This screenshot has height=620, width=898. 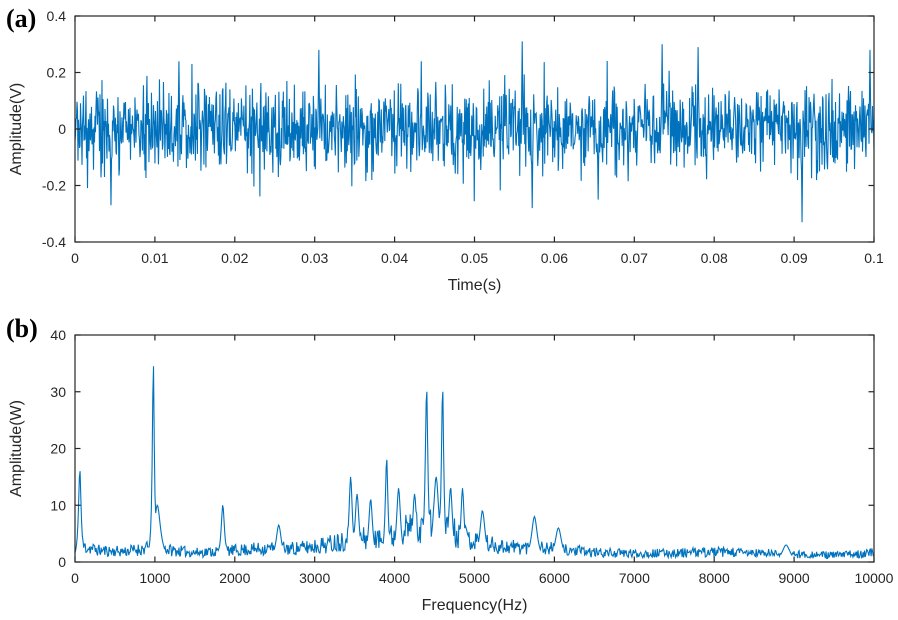 I want to click on x-tick-label: 4000, so click(x=394, y=578).